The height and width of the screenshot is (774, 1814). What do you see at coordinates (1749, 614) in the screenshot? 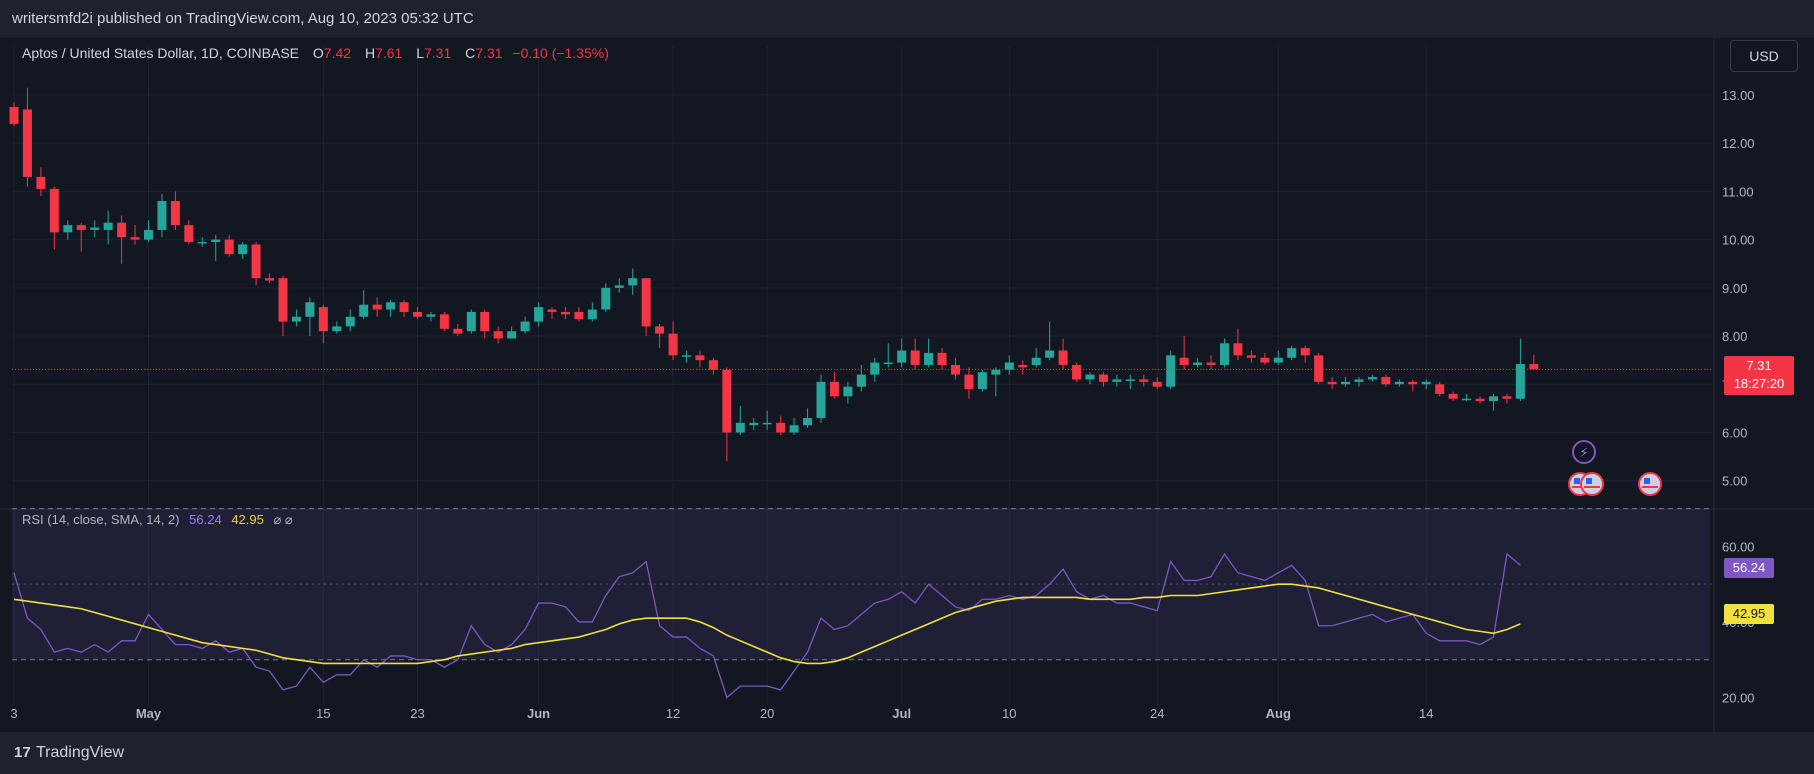
I see `rsi-ma-value-tag: 42.95` at bounding box center [1749, 614].